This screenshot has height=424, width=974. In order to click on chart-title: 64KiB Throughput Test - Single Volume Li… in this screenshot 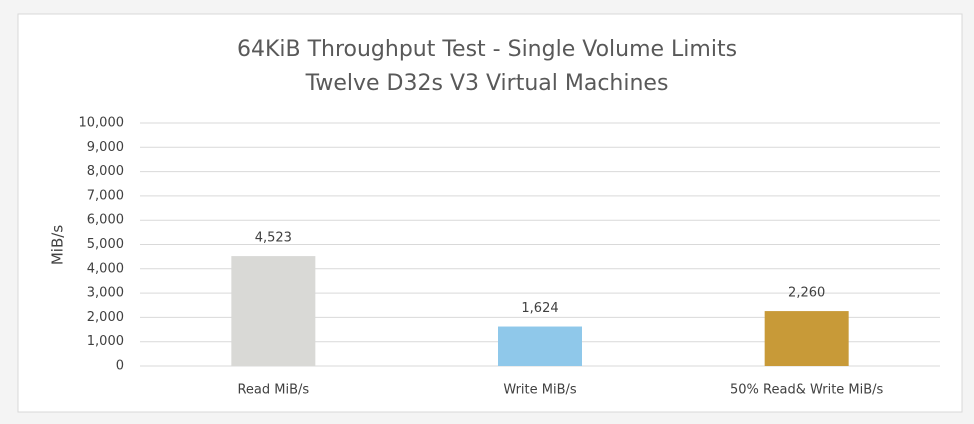, I will do `click(487, 49)`.